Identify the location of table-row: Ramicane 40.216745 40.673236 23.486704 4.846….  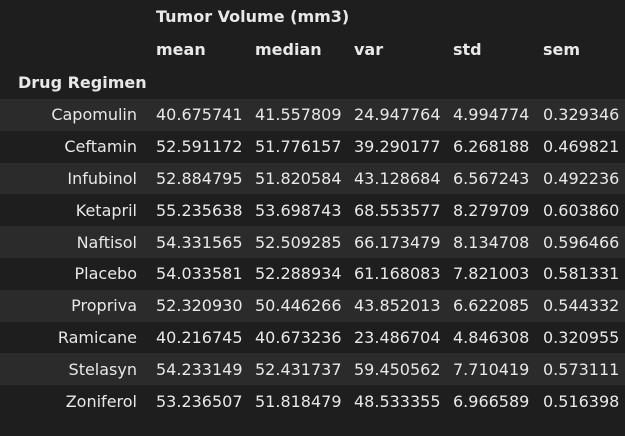
(312, 337).